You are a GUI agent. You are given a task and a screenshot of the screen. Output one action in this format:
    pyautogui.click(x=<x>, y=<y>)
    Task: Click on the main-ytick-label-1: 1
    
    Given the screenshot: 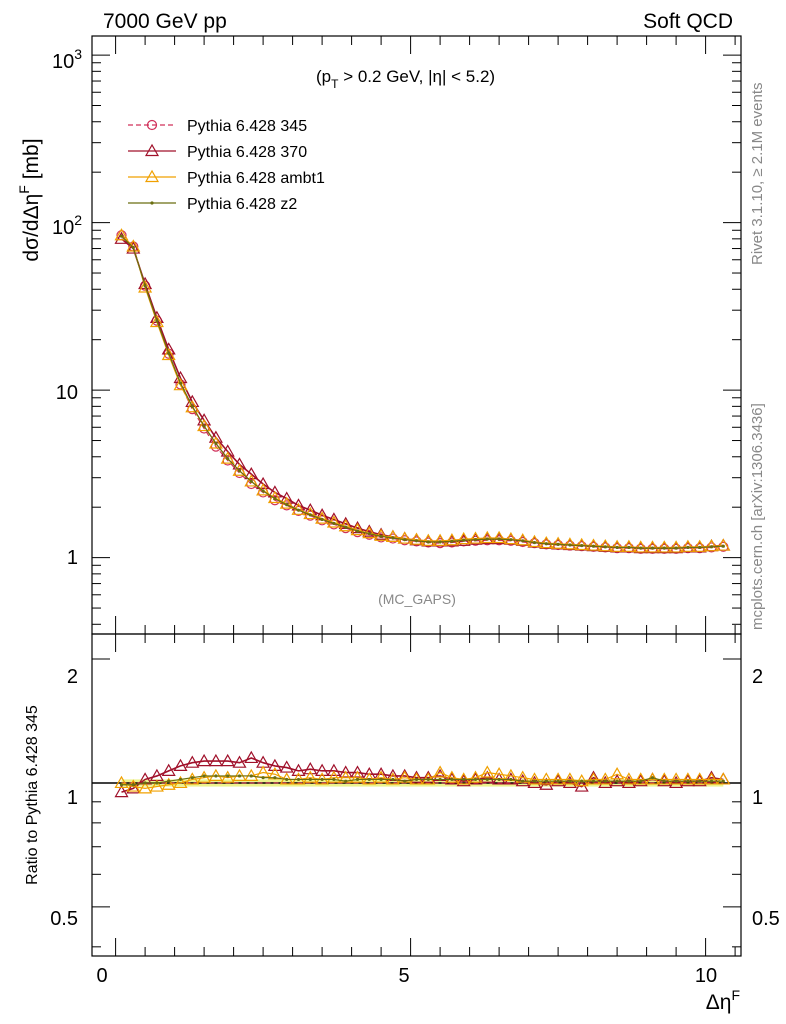 What is the action you would take?
    pyautogui.click(x=72, y=558)
    